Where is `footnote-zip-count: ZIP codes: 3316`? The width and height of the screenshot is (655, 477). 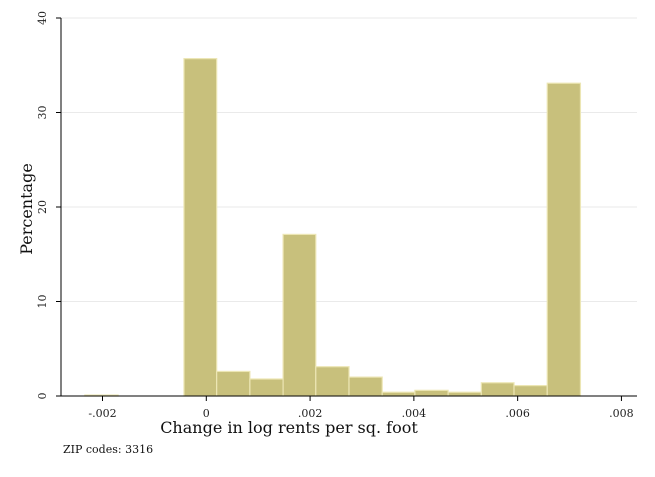 footnote-zip-count: ZIP codes: 3316 is located at coordinates (108, 449).